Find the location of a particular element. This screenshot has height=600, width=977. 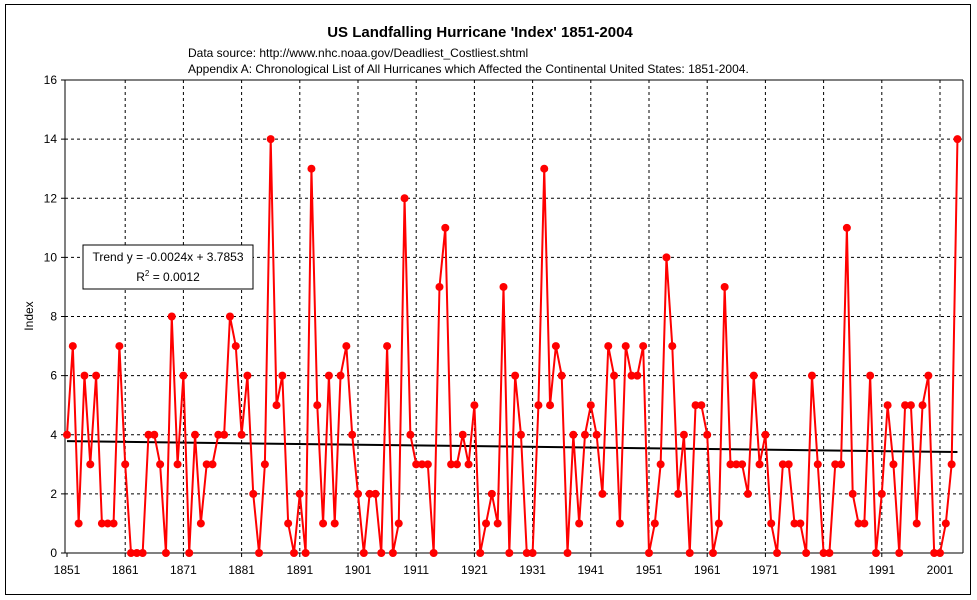

x-tick-label: 1921 is located at coordinates (474, 570).